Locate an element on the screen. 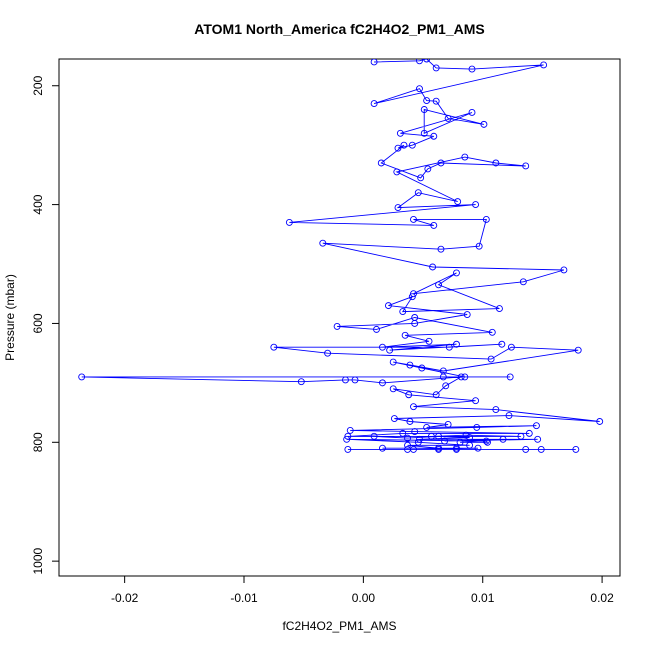 This screenshot has width=650, height=650. x-axis: -0.02 -0.01 0.00 0.01 0.02 is located at coordinates (362, 590).